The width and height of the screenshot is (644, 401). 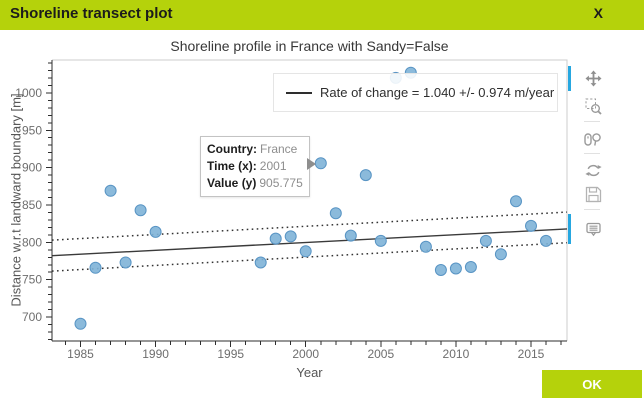 I want to click on x-tick-label: 1985, so click(x=80, y=354).